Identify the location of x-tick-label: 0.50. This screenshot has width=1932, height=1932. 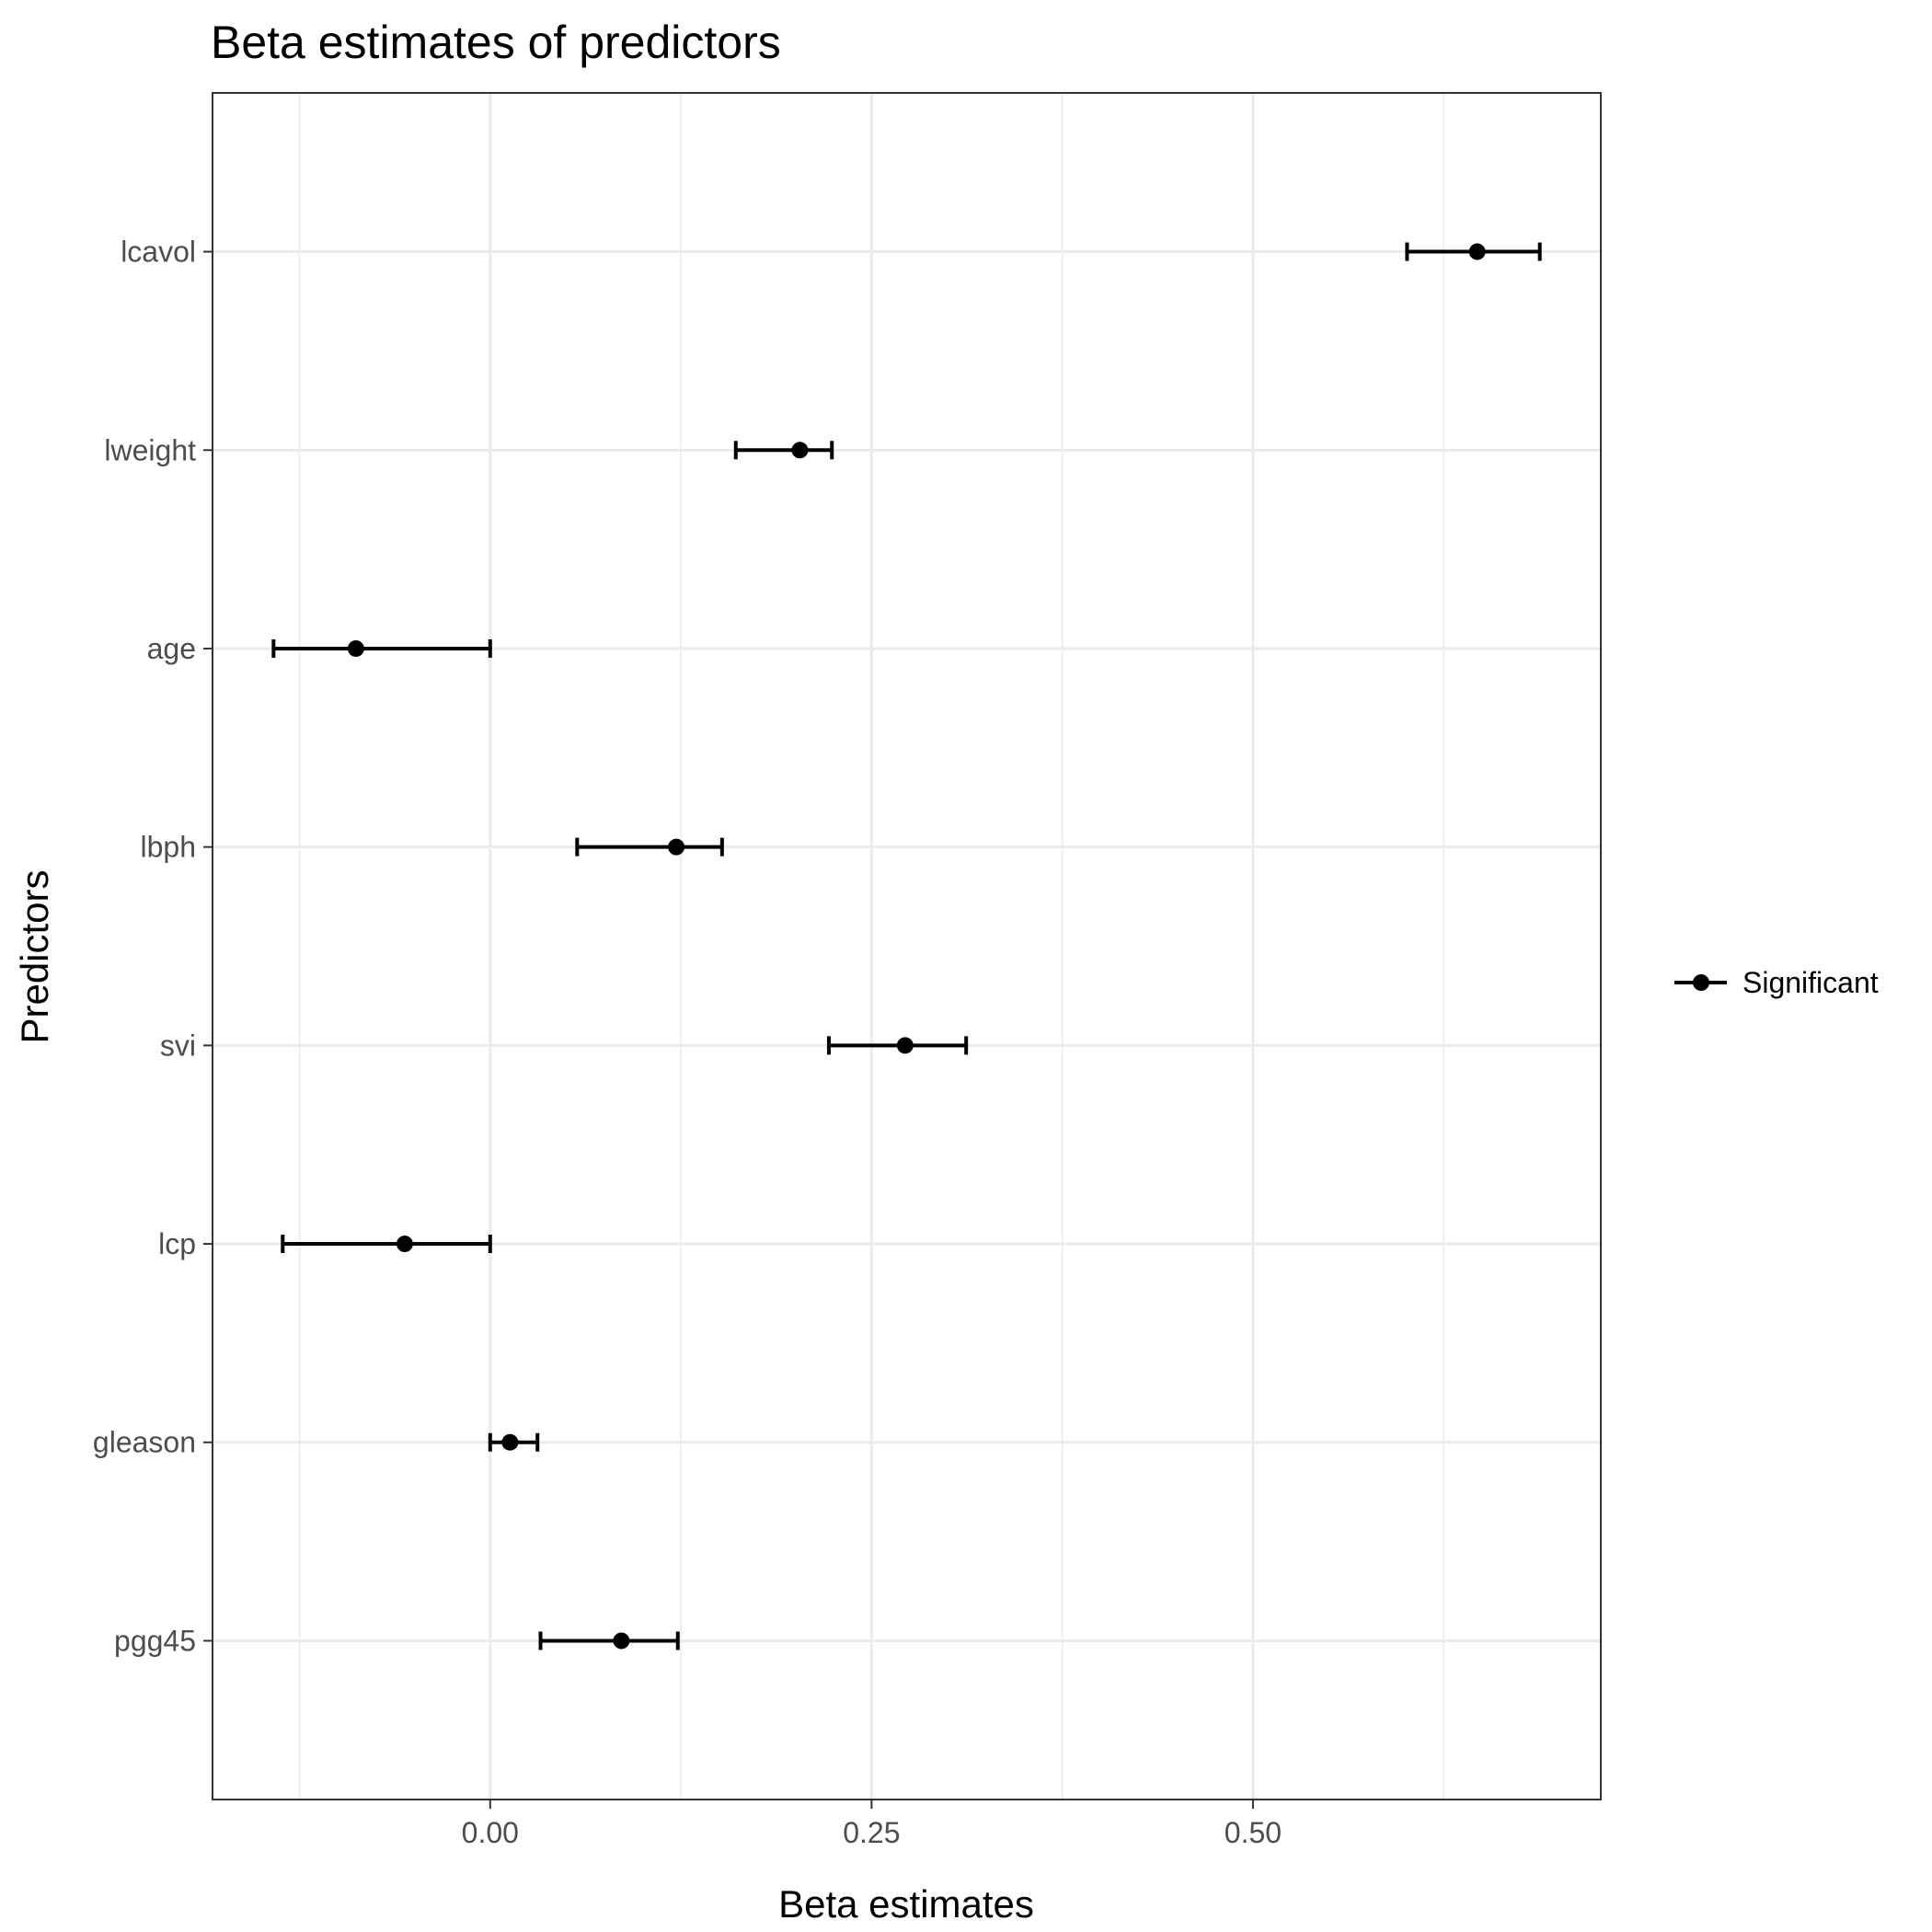
(1253, 1832).